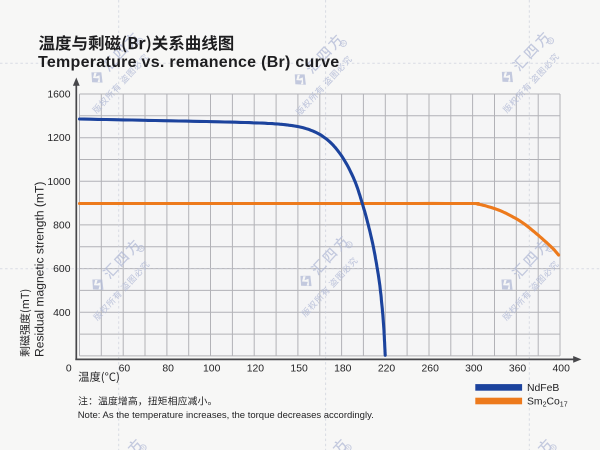  I want to click on svg-text: 1000, so click(58, 182).